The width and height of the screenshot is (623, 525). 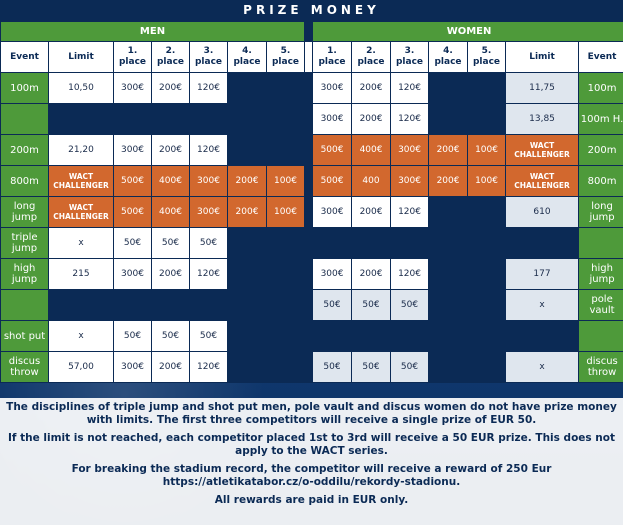 What do you see at coordinates (448, 150) in the screenshot?
I see `women-prize-cell: 200€` at bounding box center [448, 150].